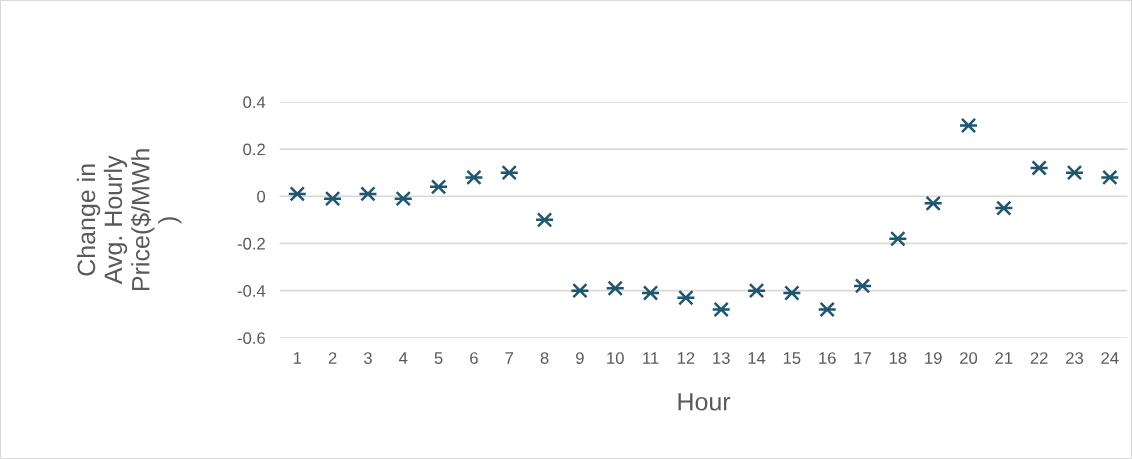 The height and width of the screenshot is (459, 1132). Describe the element at coordinates (651, 358) in the screenshot. I see `x-tick-label: 11` at that location.